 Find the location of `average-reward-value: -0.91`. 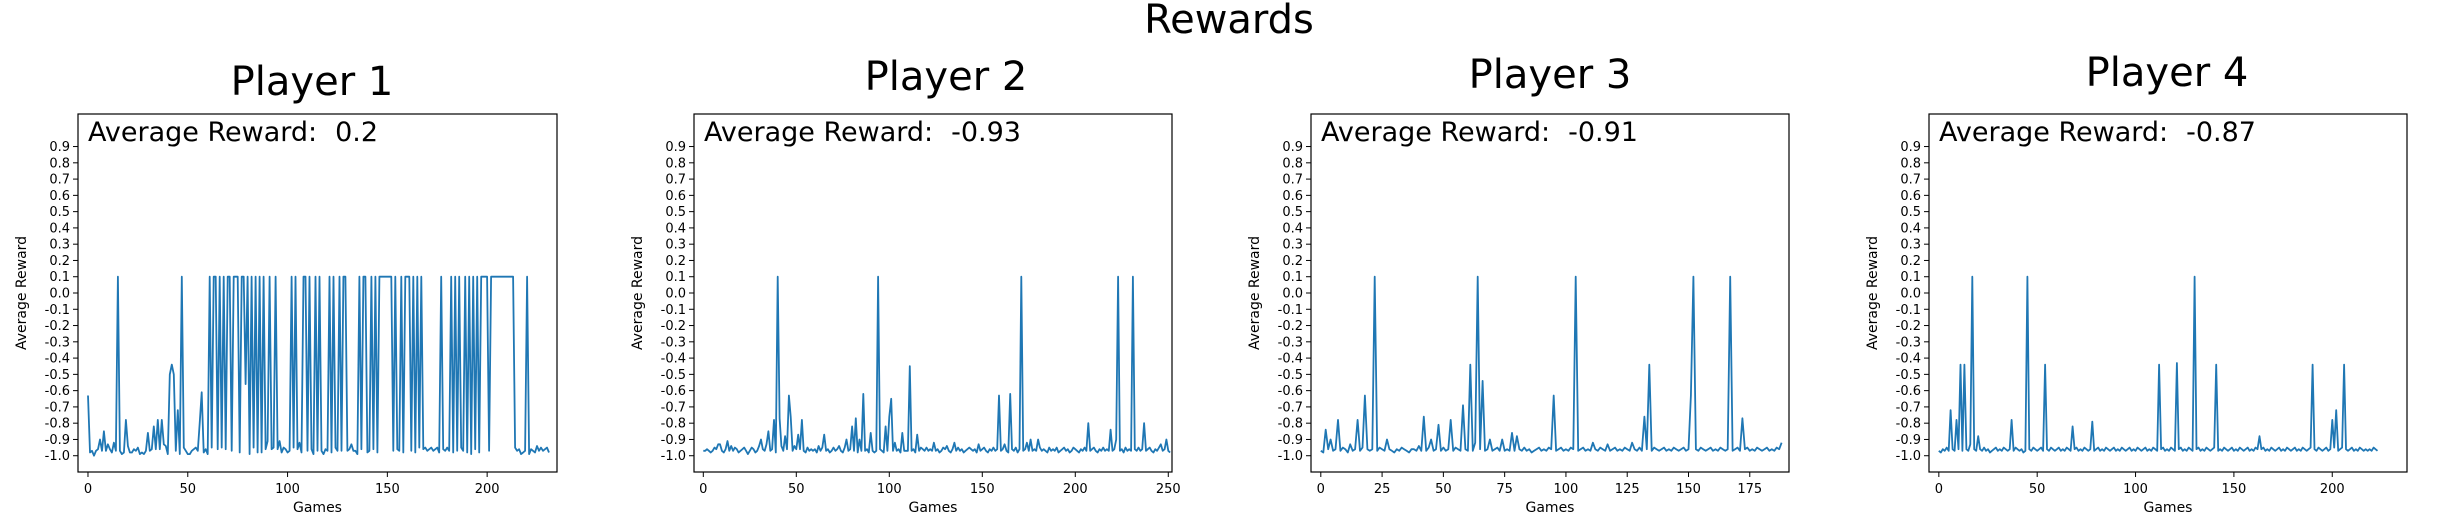

average-reward-value: -0.91 is located at coordinates (1603, 132).